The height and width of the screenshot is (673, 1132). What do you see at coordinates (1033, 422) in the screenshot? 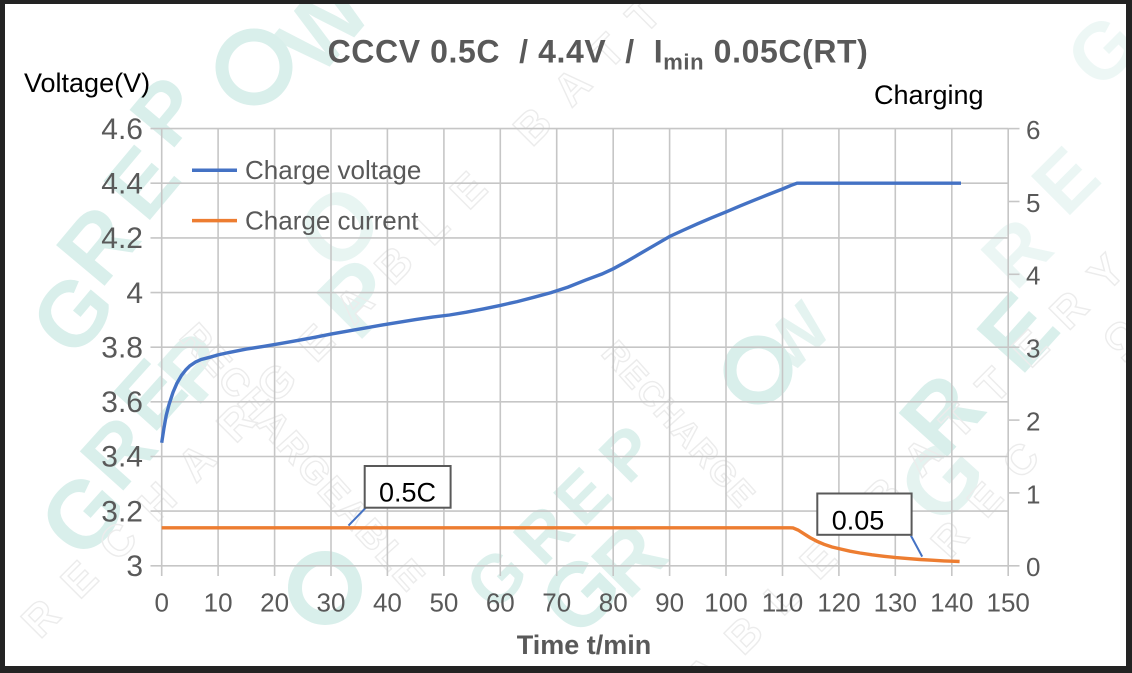
I see `svg-text: 2` at bounding box center [1033, 422].